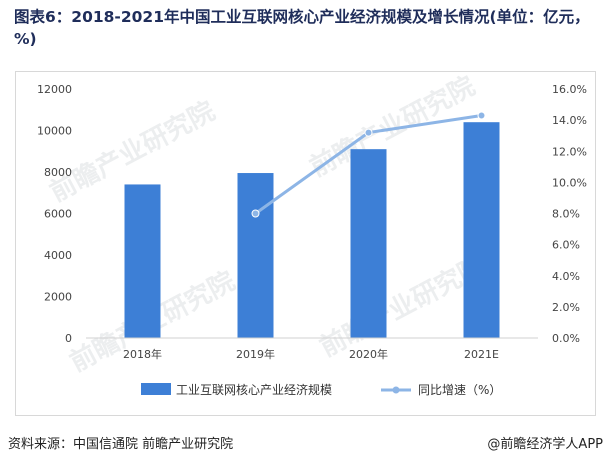  I want to click on y-right-tick-label: 14.0%, so click(569, 120).